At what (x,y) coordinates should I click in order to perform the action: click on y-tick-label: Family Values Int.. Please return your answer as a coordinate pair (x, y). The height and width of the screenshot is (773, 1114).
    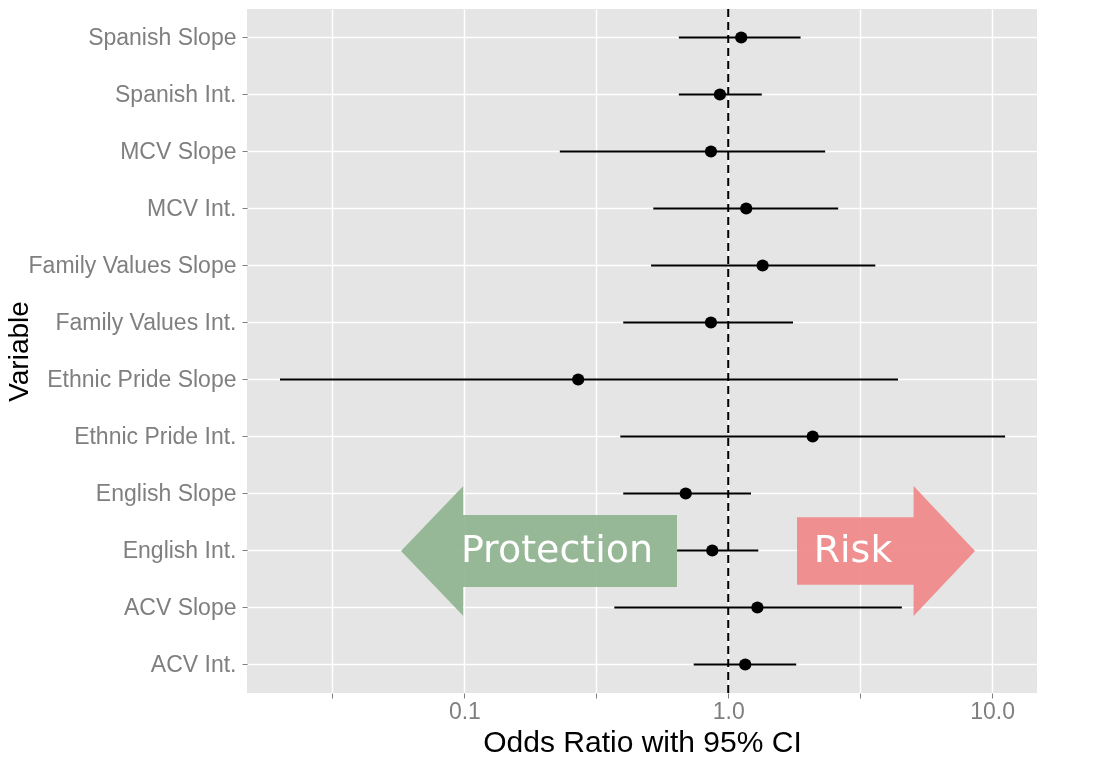
    Looking at the image, I should click on (146, 321).